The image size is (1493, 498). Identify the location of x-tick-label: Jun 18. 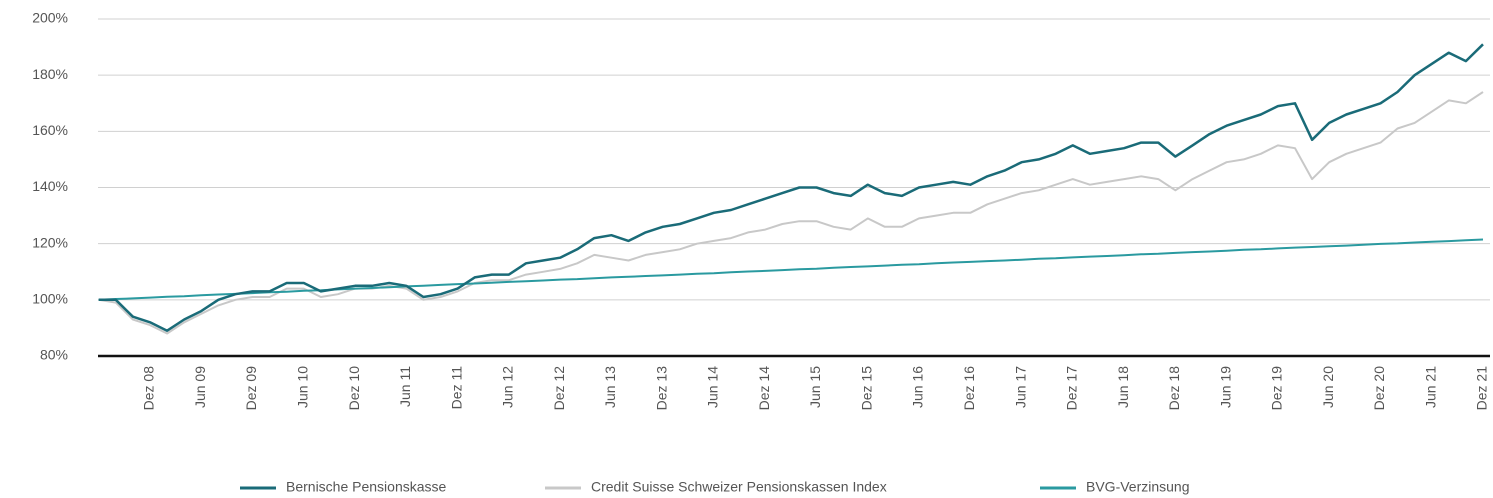
(1123, 387).